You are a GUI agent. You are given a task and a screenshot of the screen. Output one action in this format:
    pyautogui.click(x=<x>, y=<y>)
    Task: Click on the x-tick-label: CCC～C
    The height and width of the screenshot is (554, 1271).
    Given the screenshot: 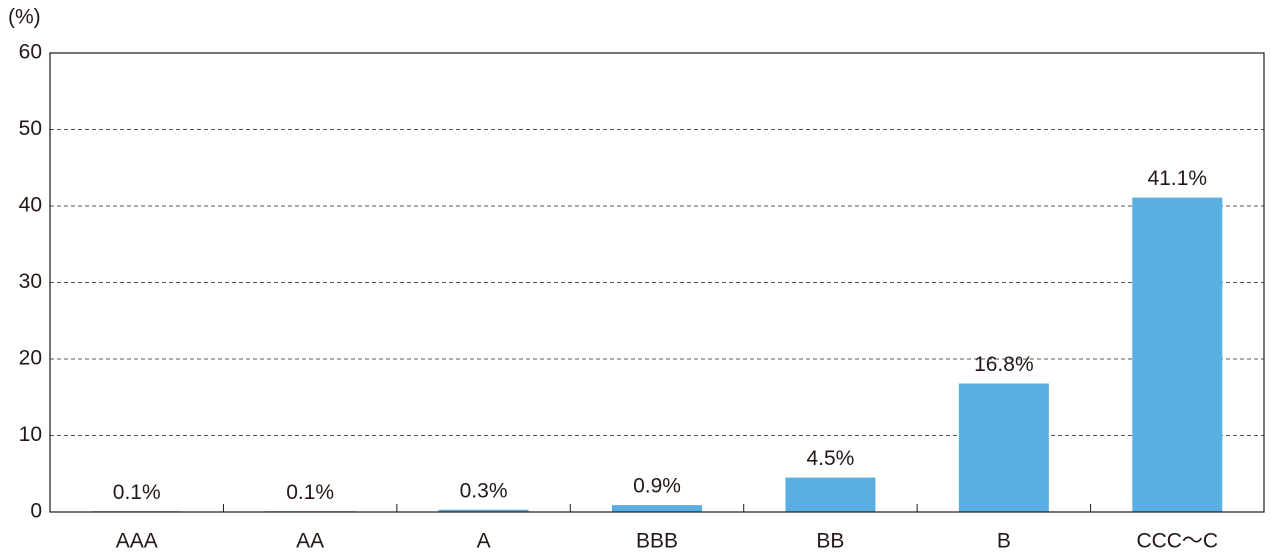 What is the action you would take?
    pyautogui.click(x=1177, y=541)
    